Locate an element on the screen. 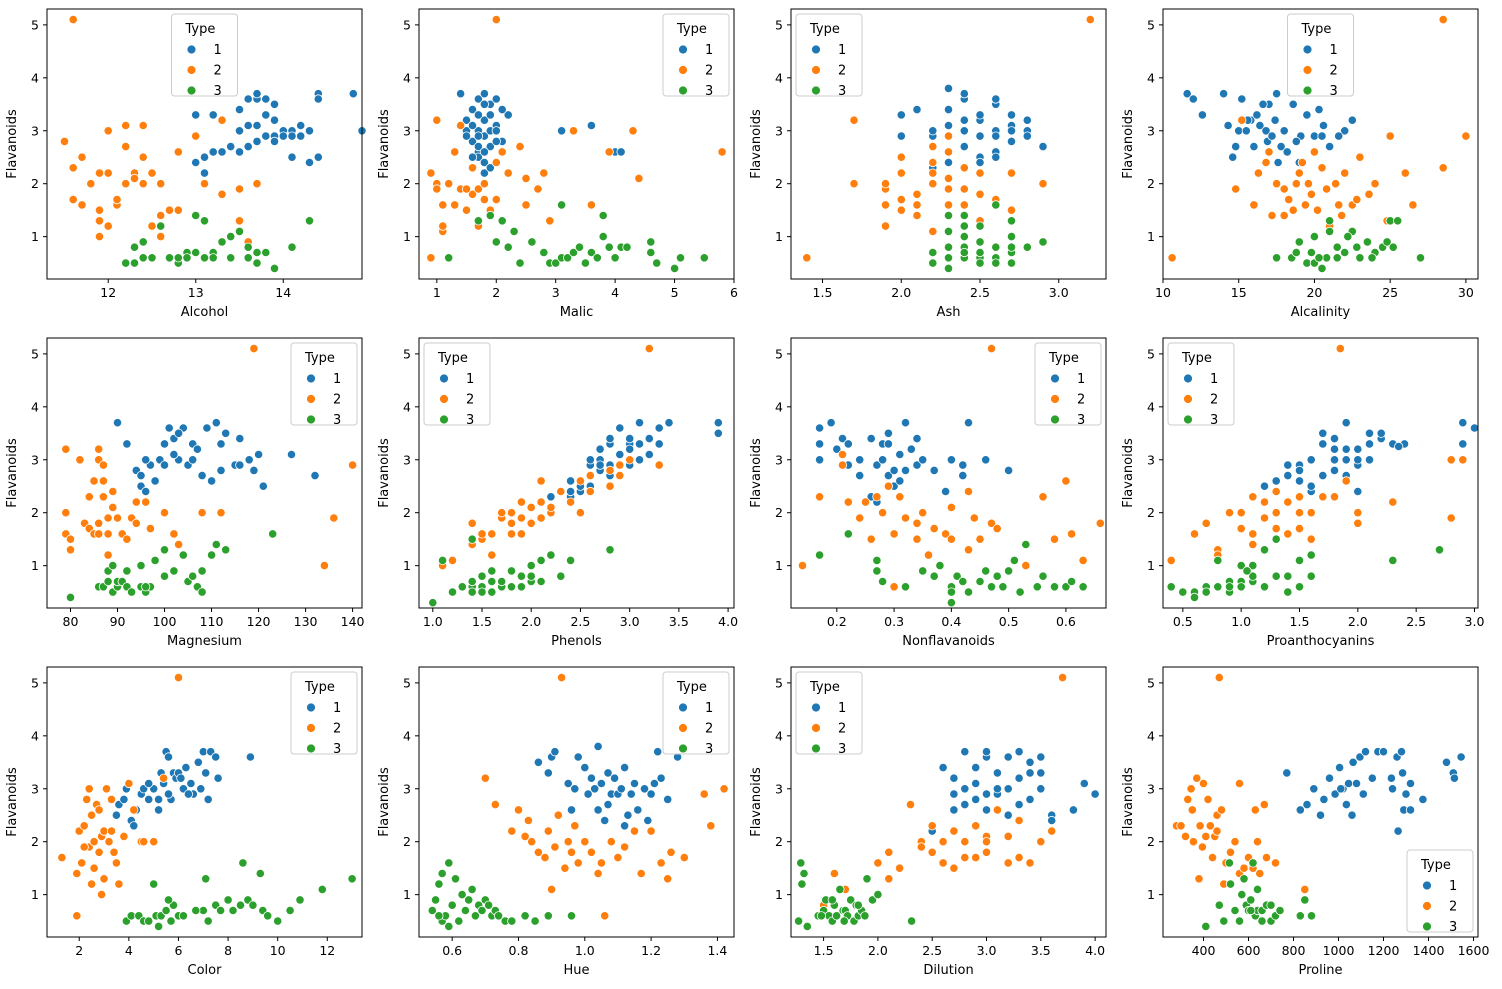  y-tick-label: 2 is located at coordinates (1151, 183).